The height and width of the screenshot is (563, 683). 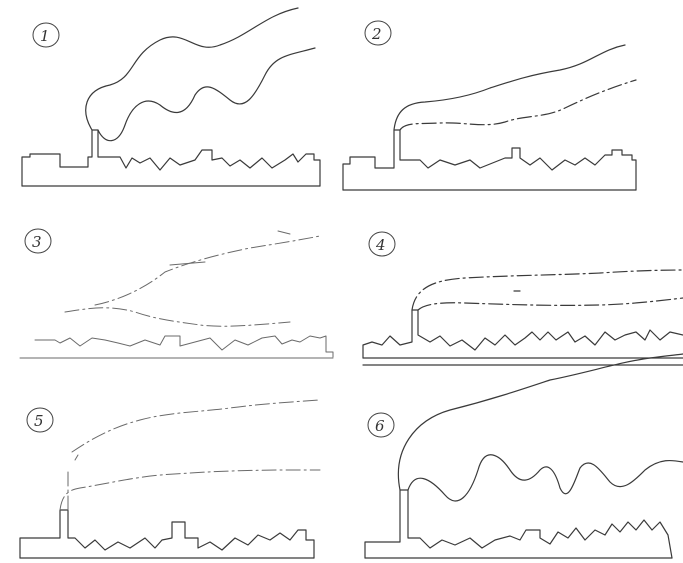 I want to click on panel-5-plume, so click(x=190, y=455).